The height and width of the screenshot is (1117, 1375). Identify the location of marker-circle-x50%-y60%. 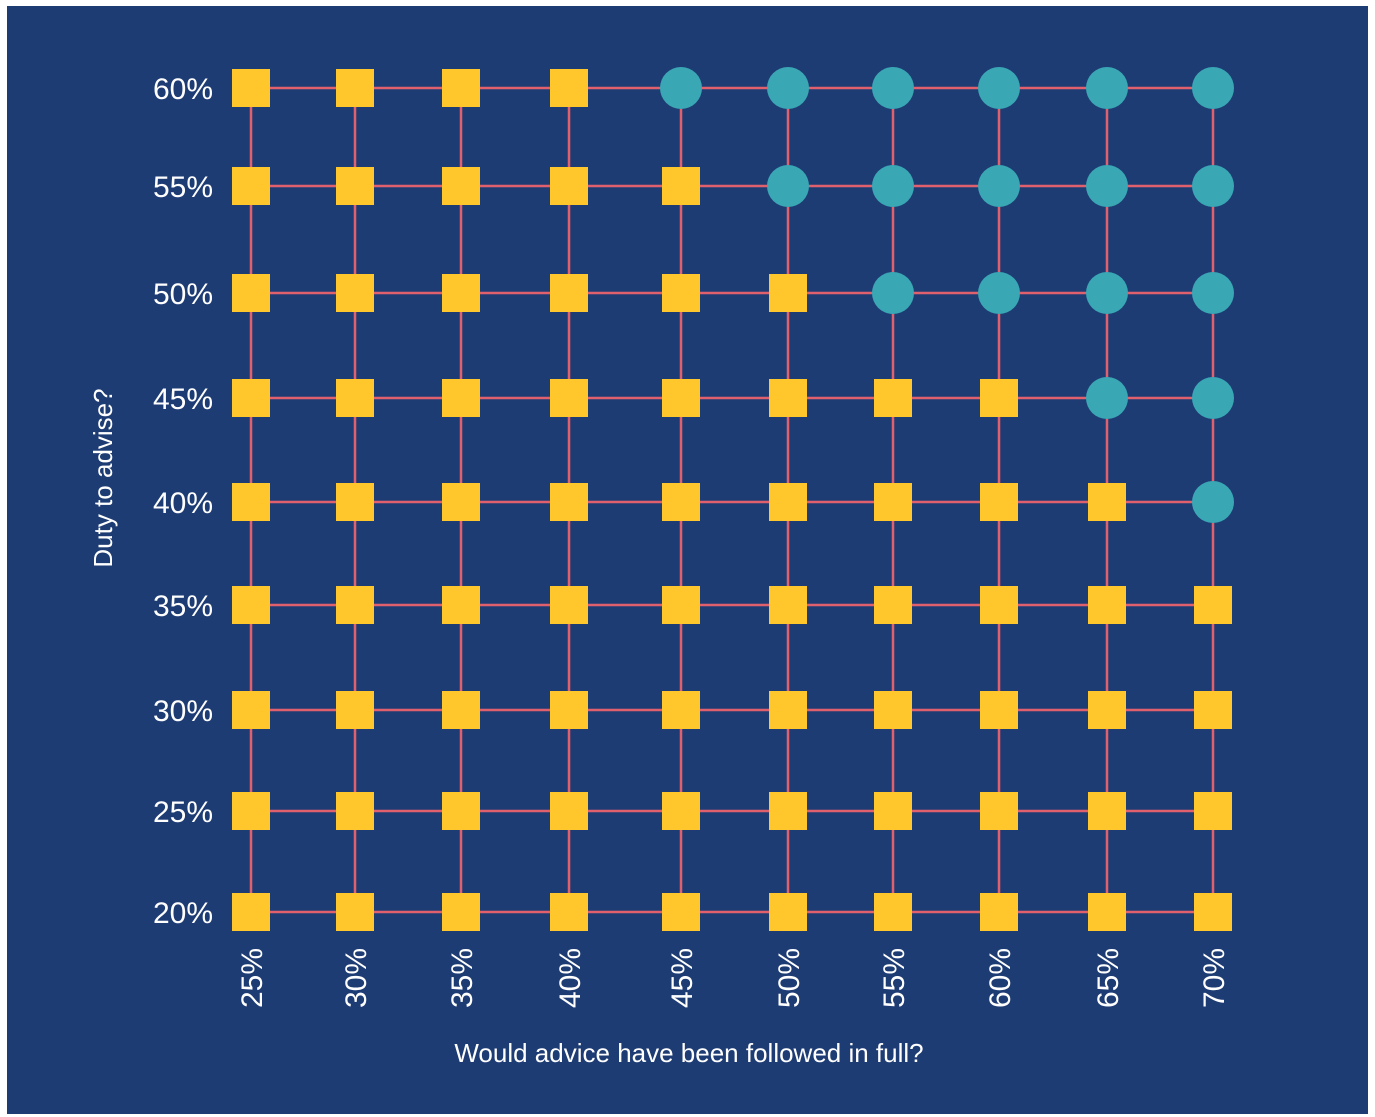
(788, 88).